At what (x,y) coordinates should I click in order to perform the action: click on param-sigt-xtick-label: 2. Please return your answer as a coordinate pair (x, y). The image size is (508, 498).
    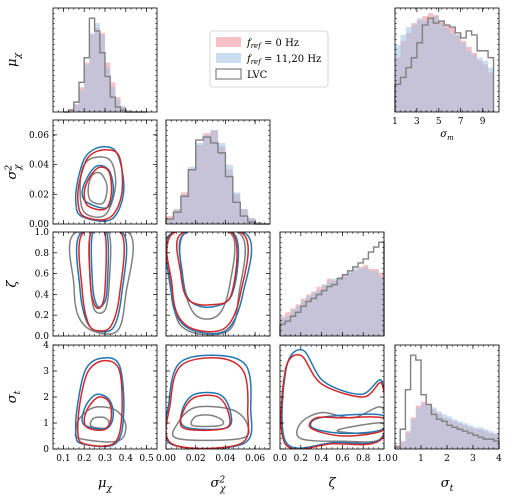
    Looking at the image, I should click on (447, 459).